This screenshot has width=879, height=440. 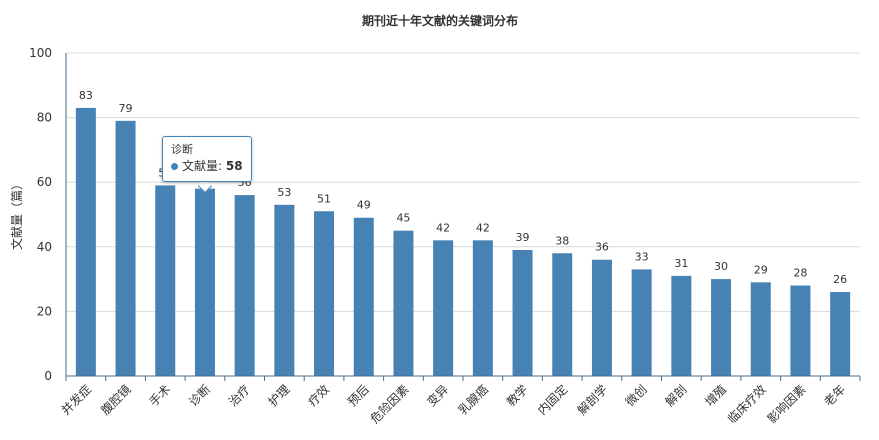 I want to click on y-tick-label: 60, so click(x=44, y=182).